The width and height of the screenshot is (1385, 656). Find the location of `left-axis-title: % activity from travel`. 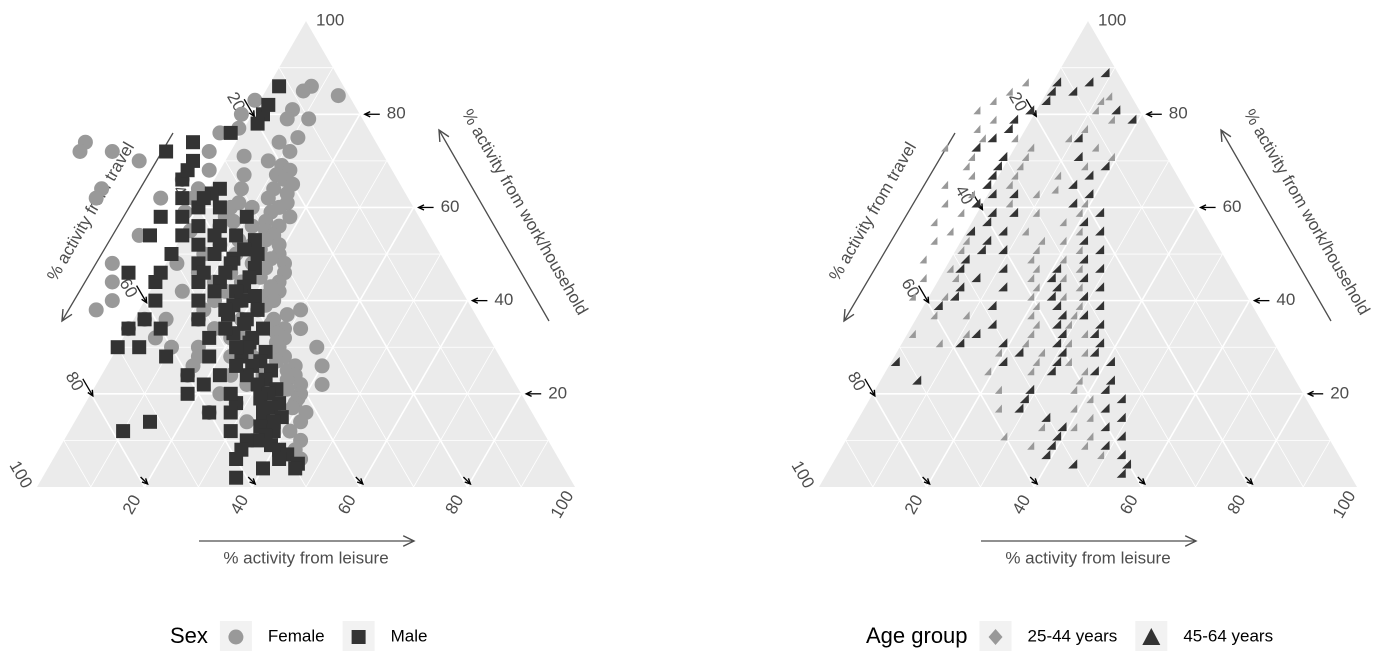

left-axis-title: % activity from travel is located at coordinates (872, 211).